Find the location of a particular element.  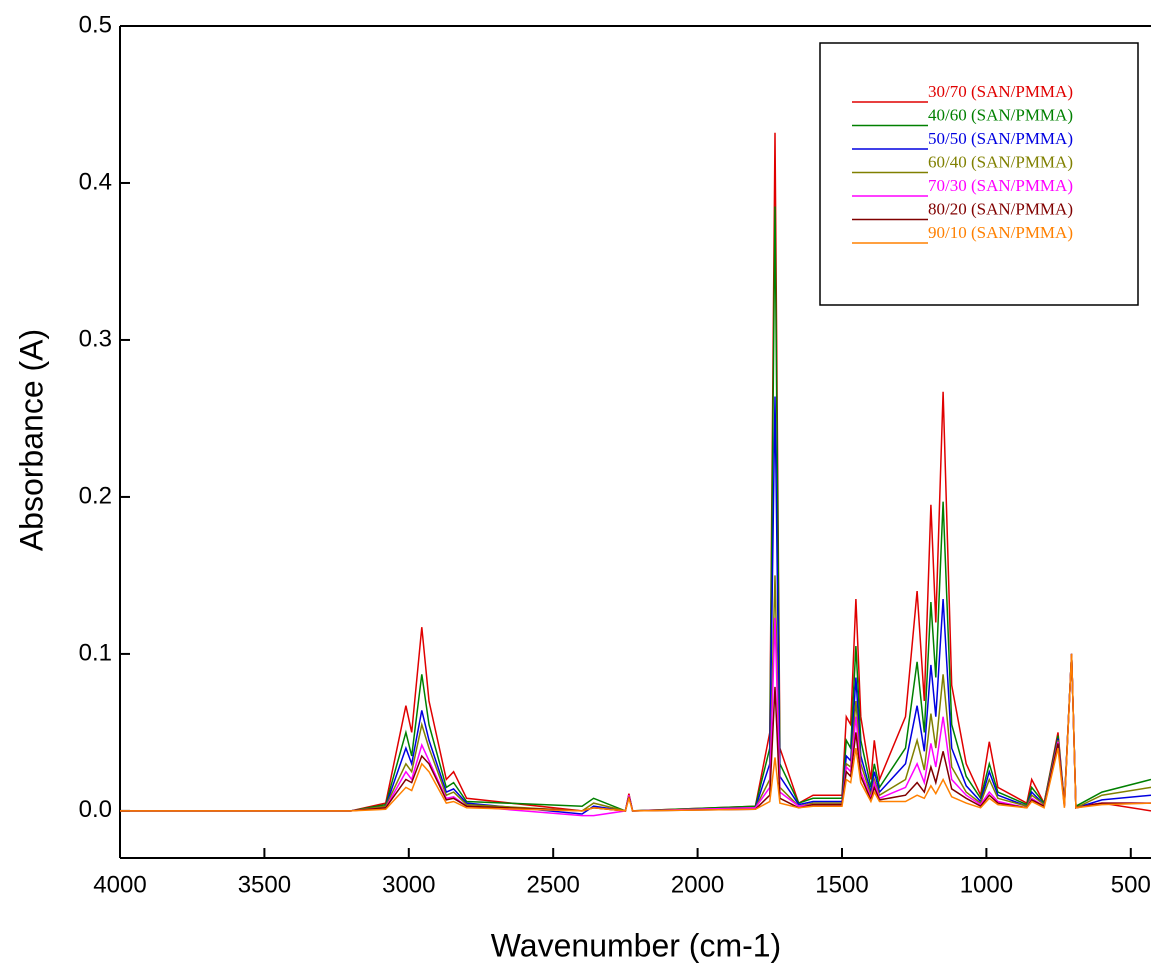

x-tick-label: 3000 is located at coordinates (408, 884).